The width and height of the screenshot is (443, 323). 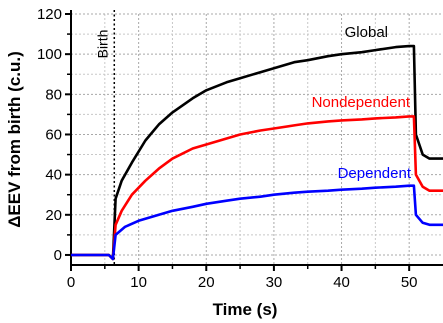 I want to click on y-tick-label: 80, so click(x=53, y=94).